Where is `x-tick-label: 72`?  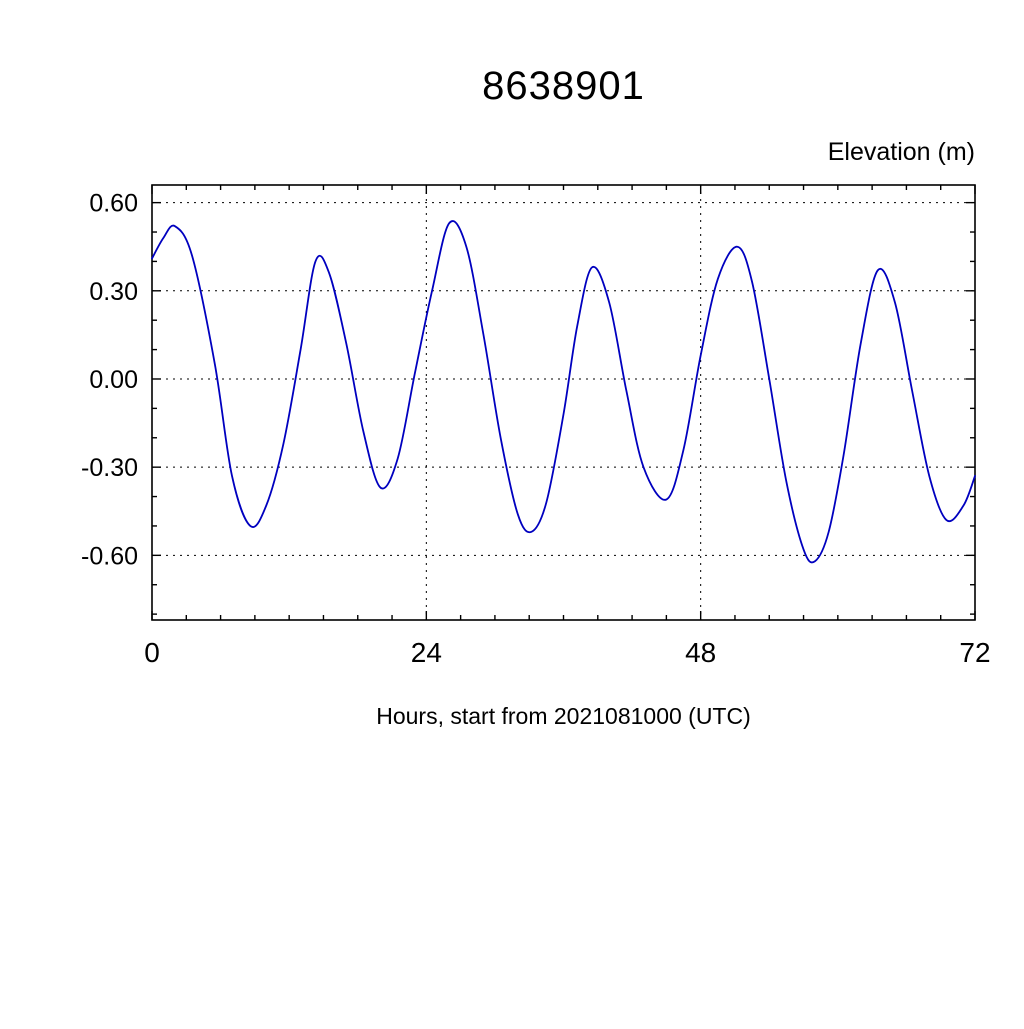 x-tick-label: 72 is located at coordinates (974, 652).